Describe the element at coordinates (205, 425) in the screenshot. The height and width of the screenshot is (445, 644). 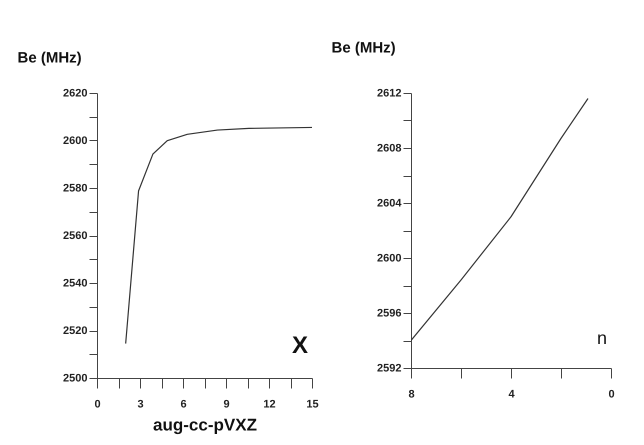
I see `x-axis-title: aug-cc-pVXZ` at that location.